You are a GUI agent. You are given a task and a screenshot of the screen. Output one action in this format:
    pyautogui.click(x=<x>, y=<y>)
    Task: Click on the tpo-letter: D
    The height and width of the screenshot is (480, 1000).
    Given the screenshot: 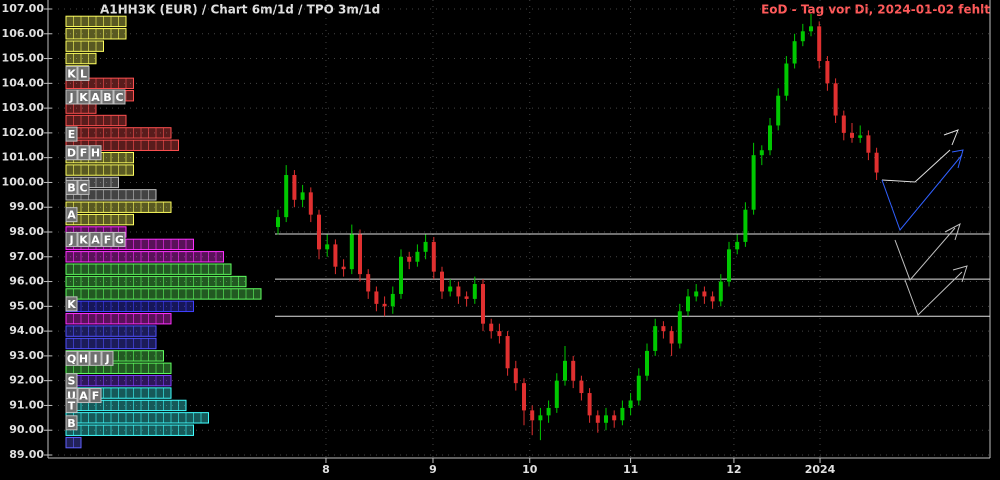 What is the action you would take?
    pyautogui.click(x=71, y=153)
    